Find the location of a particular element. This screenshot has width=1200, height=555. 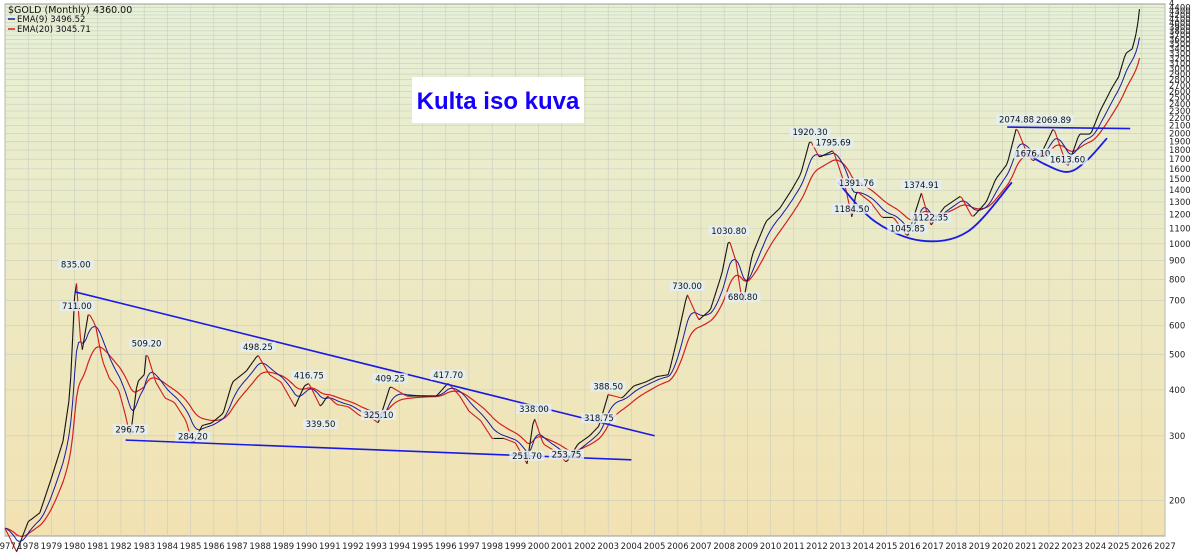

price-annotation: 1676.10 is located at coordinates (1032, 154).